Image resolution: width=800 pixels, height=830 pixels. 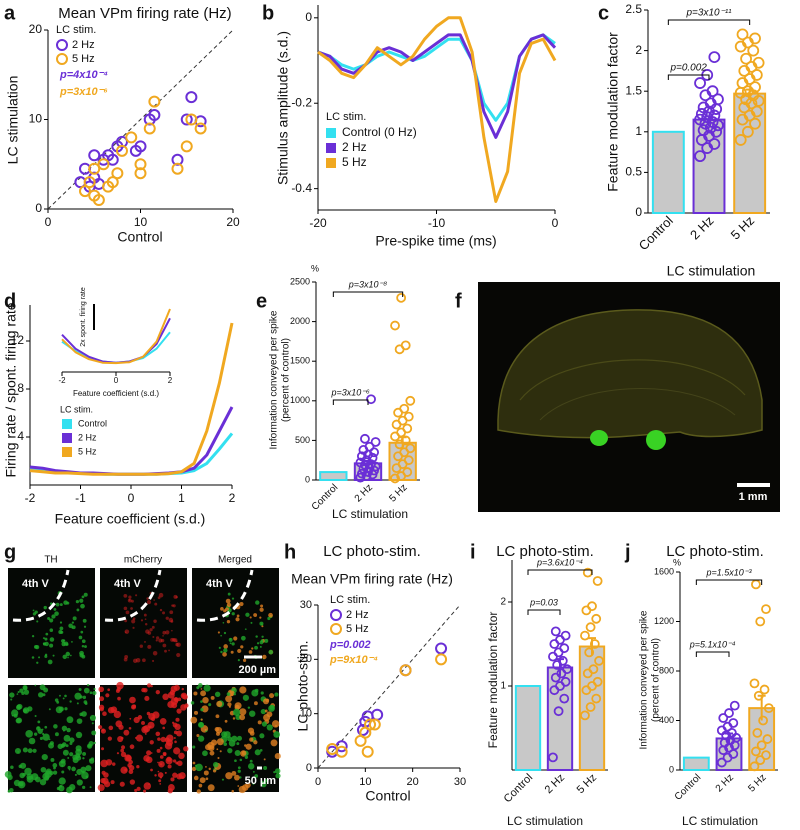 I want to click on scale-bar-label: 200 µm, so click(x=257, y=670).